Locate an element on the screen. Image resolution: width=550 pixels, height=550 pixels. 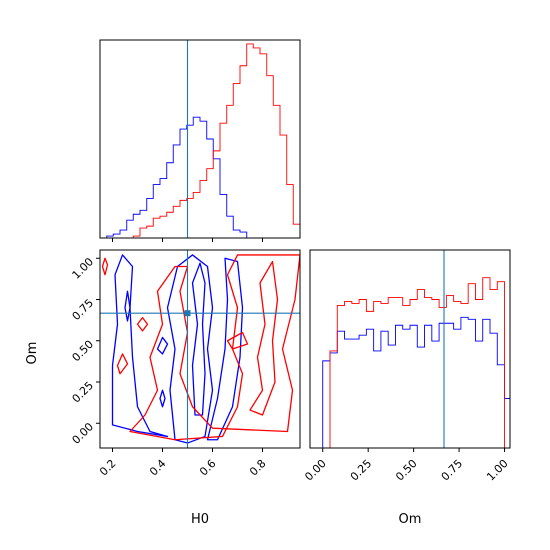
h0-hist-frame is located at coordinates (200, 139).